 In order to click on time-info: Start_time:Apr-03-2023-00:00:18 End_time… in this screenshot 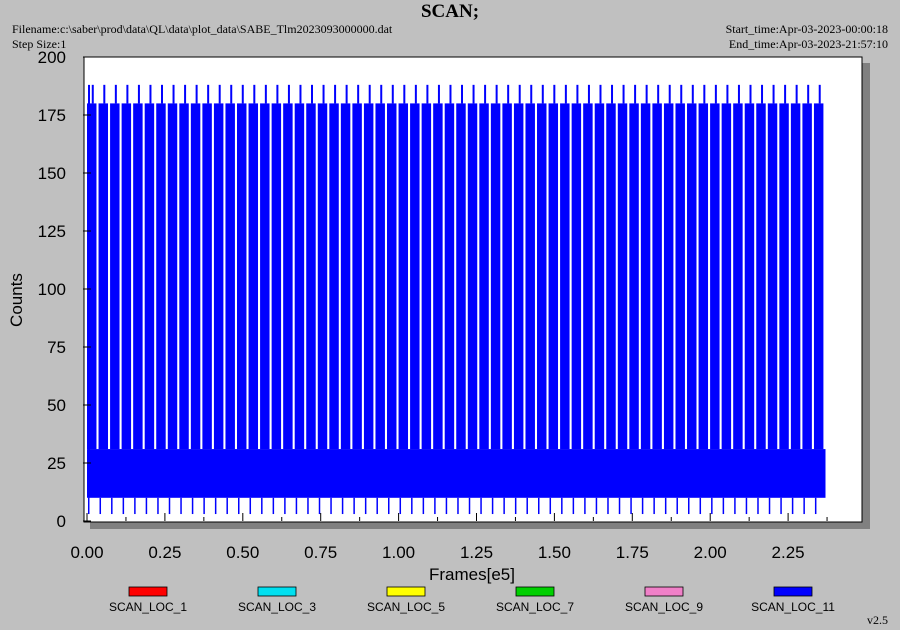, I will do `click(807, 37)`.